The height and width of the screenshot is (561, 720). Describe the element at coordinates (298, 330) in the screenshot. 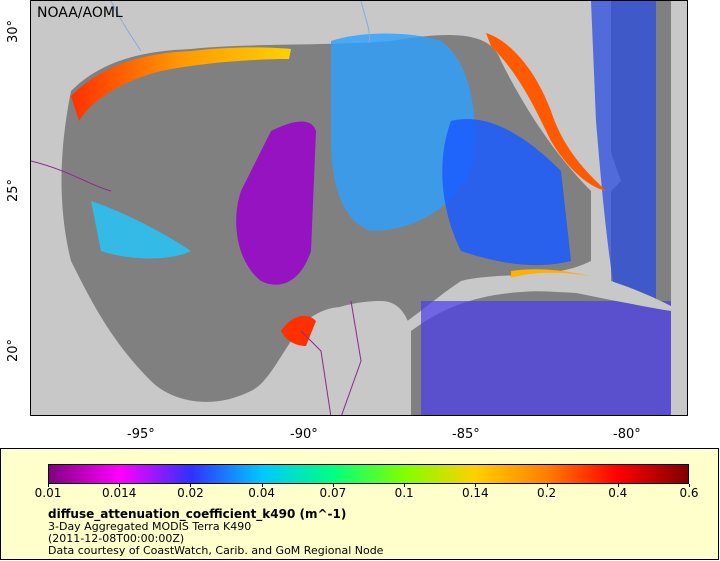

I see `campeche-high` at that location.